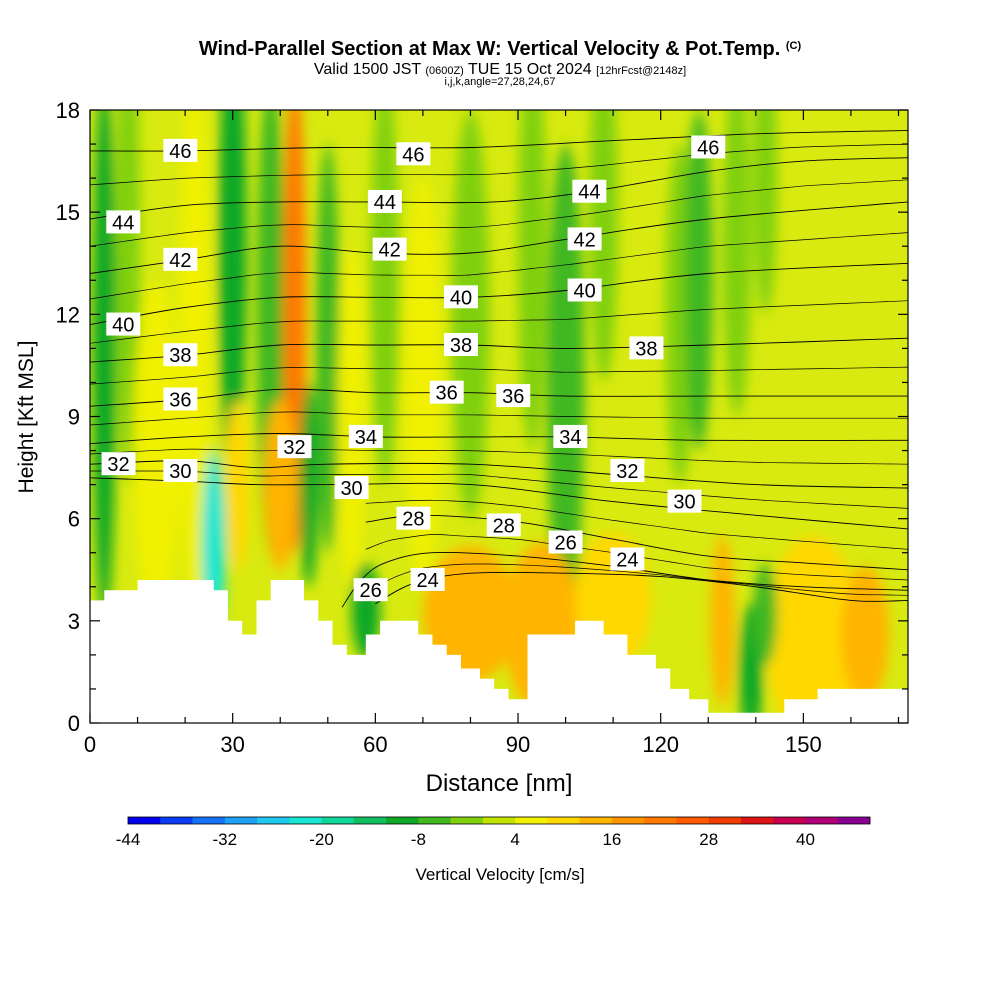 This screenshot has width=1000, height=1000. I want to click on contour-label-40-9: 40, so click(123, 324).